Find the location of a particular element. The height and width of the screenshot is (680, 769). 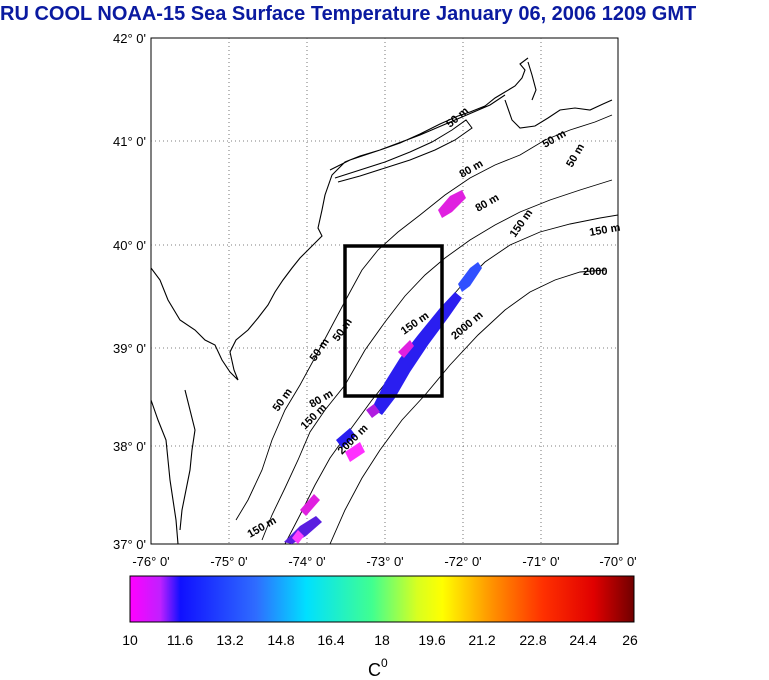

colorbar-tick-label: 10 is located at coordinates (130, 640).